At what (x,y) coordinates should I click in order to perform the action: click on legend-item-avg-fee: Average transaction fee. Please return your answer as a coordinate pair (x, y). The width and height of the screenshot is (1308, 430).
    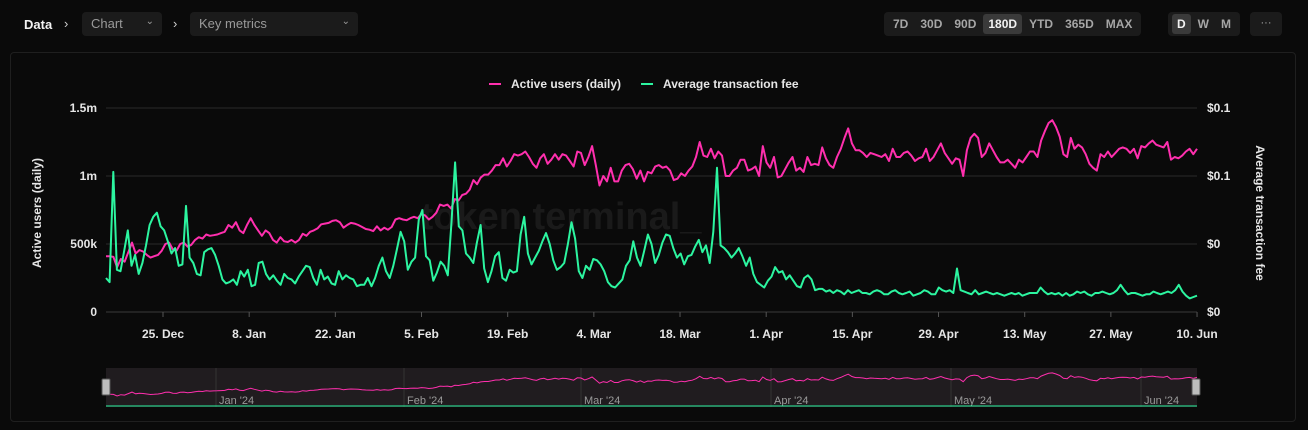
    Looking at the image, I should click on (720, 84).